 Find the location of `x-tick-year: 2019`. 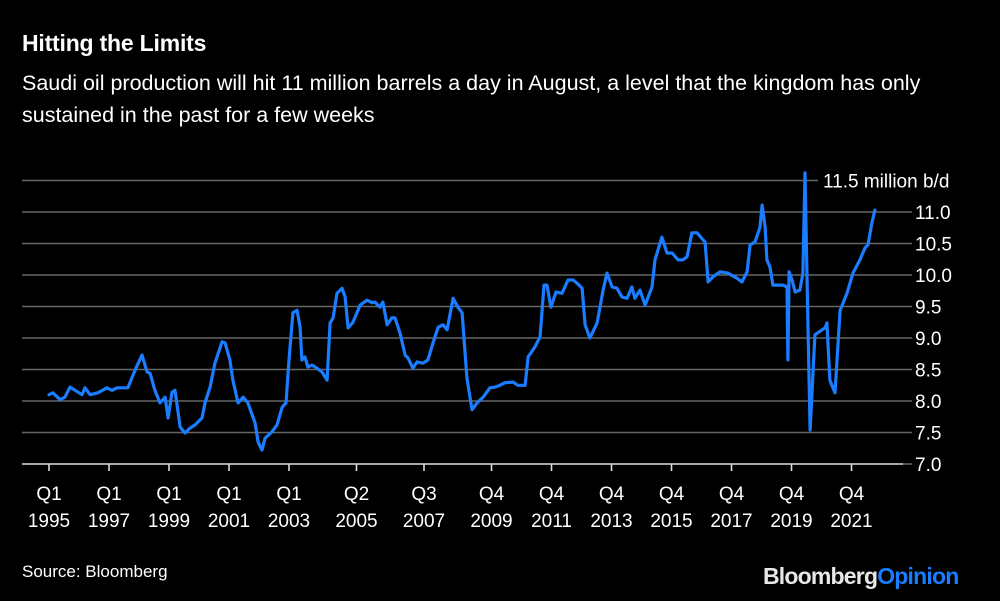

x-tick-year: 2019 is located at coordinates (791, 521).